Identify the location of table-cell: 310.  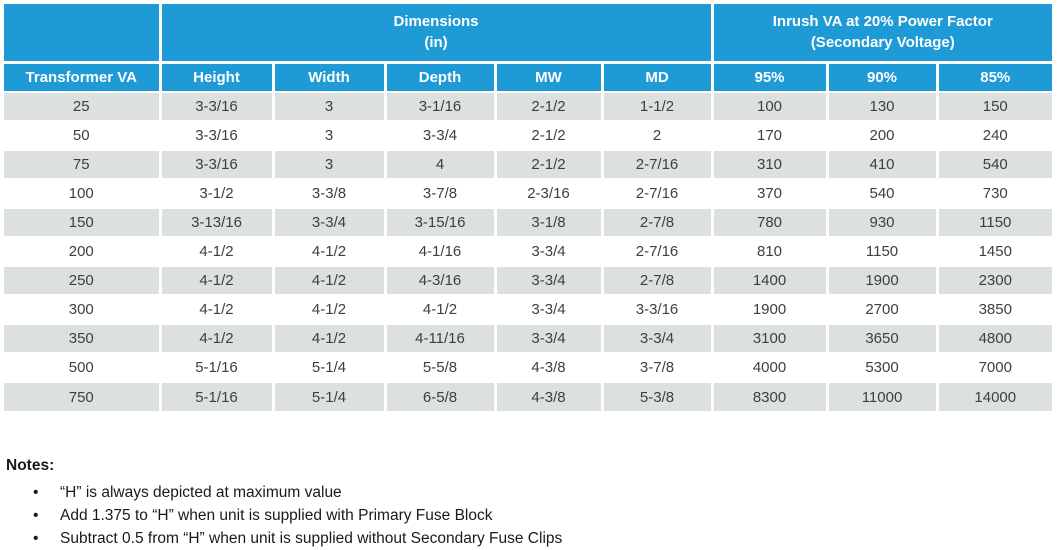
(769, 164).